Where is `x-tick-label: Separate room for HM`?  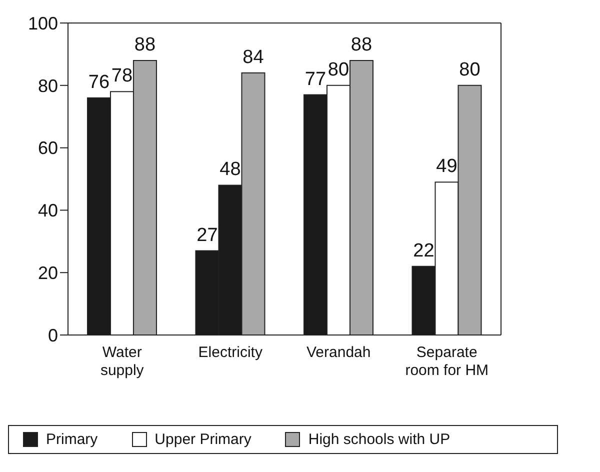 x-tick-label: Separate room for HM is located at coordinates (447, 361).